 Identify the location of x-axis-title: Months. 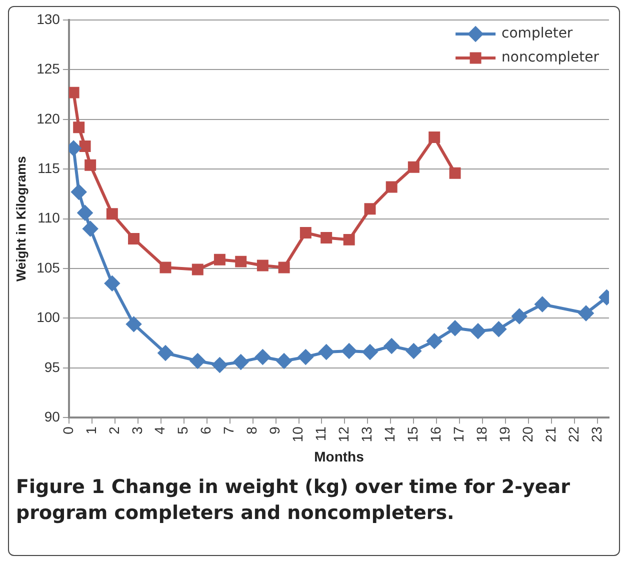
(339, 456).